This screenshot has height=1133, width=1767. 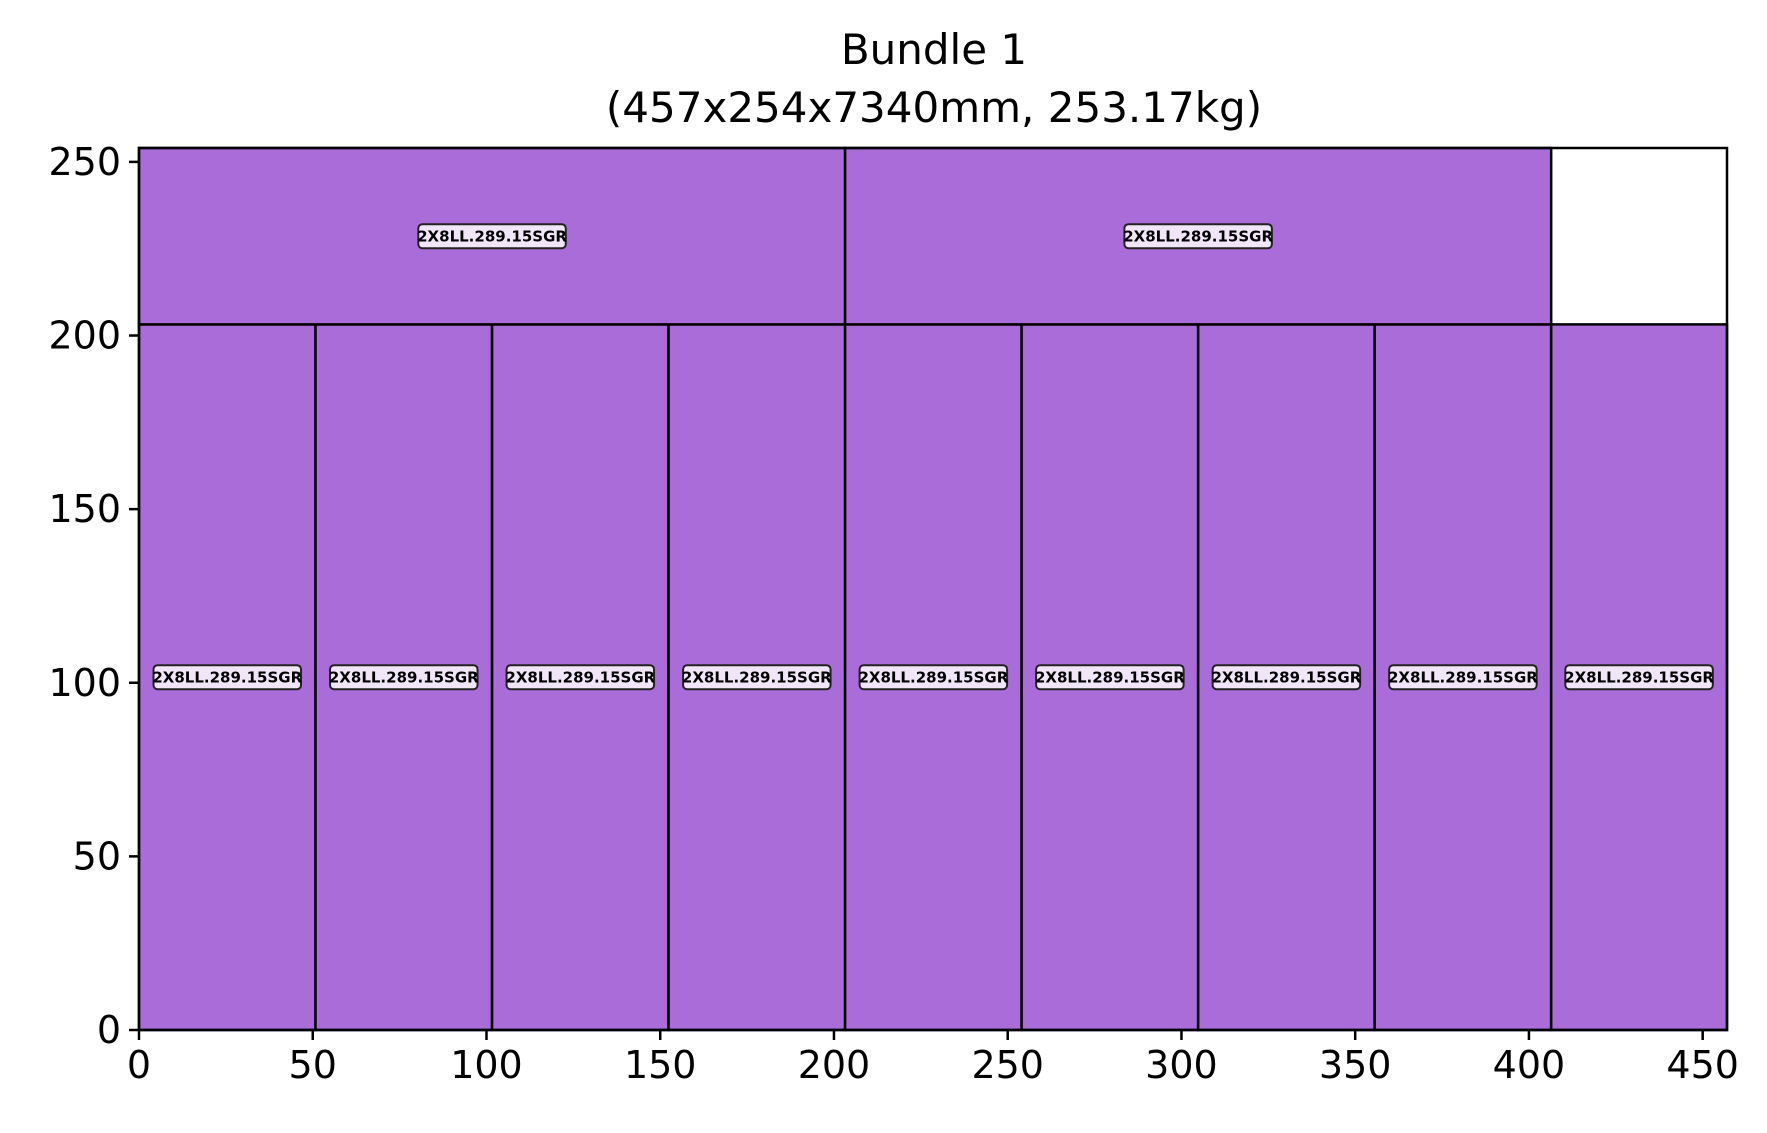 What do you see at coordinates (660, 1065) in the screenshot?
I see `x-tick-label: 150` at bounding box center [660, 1065].